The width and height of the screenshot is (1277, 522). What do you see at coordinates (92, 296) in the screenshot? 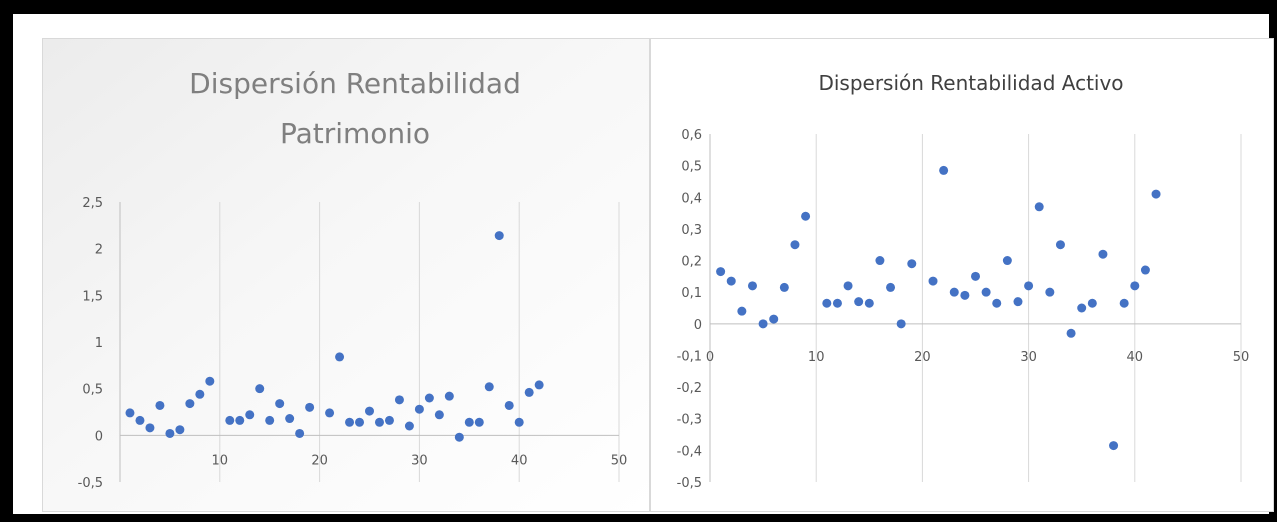
I see `y-tick-label: 1,5` at bounding box center [92, 296].